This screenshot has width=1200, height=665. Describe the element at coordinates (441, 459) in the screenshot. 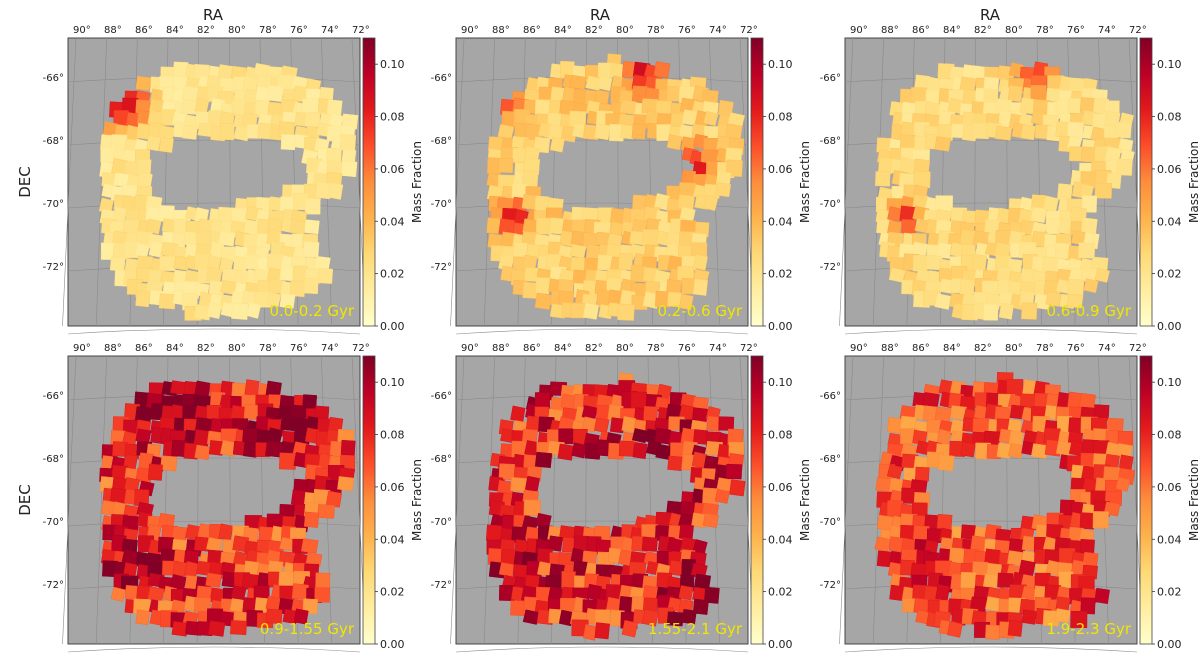

I see `dec-tick-label: -68°` at that location.